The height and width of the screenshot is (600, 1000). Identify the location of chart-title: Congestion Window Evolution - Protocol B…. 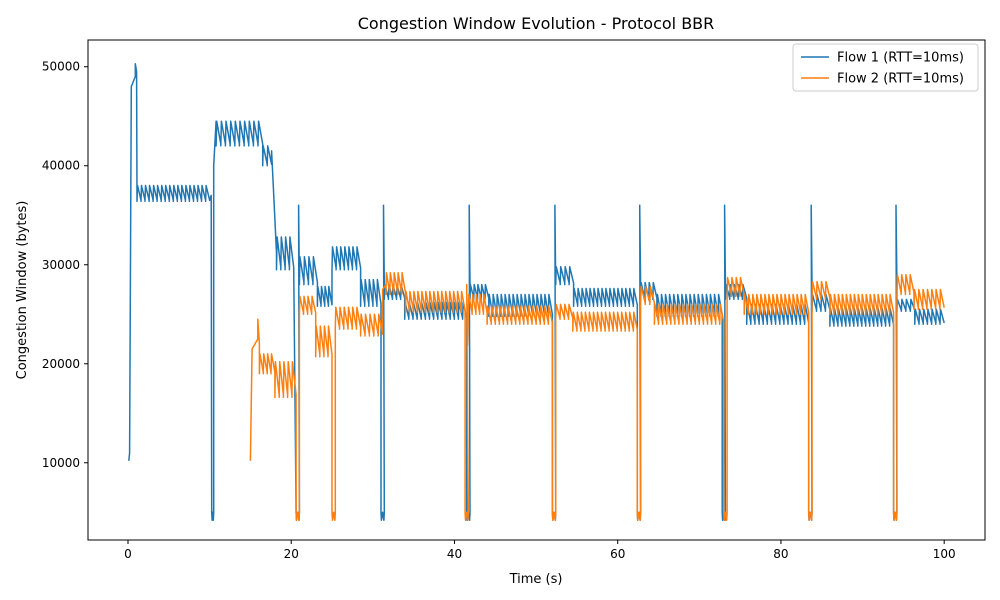
(536, 23).